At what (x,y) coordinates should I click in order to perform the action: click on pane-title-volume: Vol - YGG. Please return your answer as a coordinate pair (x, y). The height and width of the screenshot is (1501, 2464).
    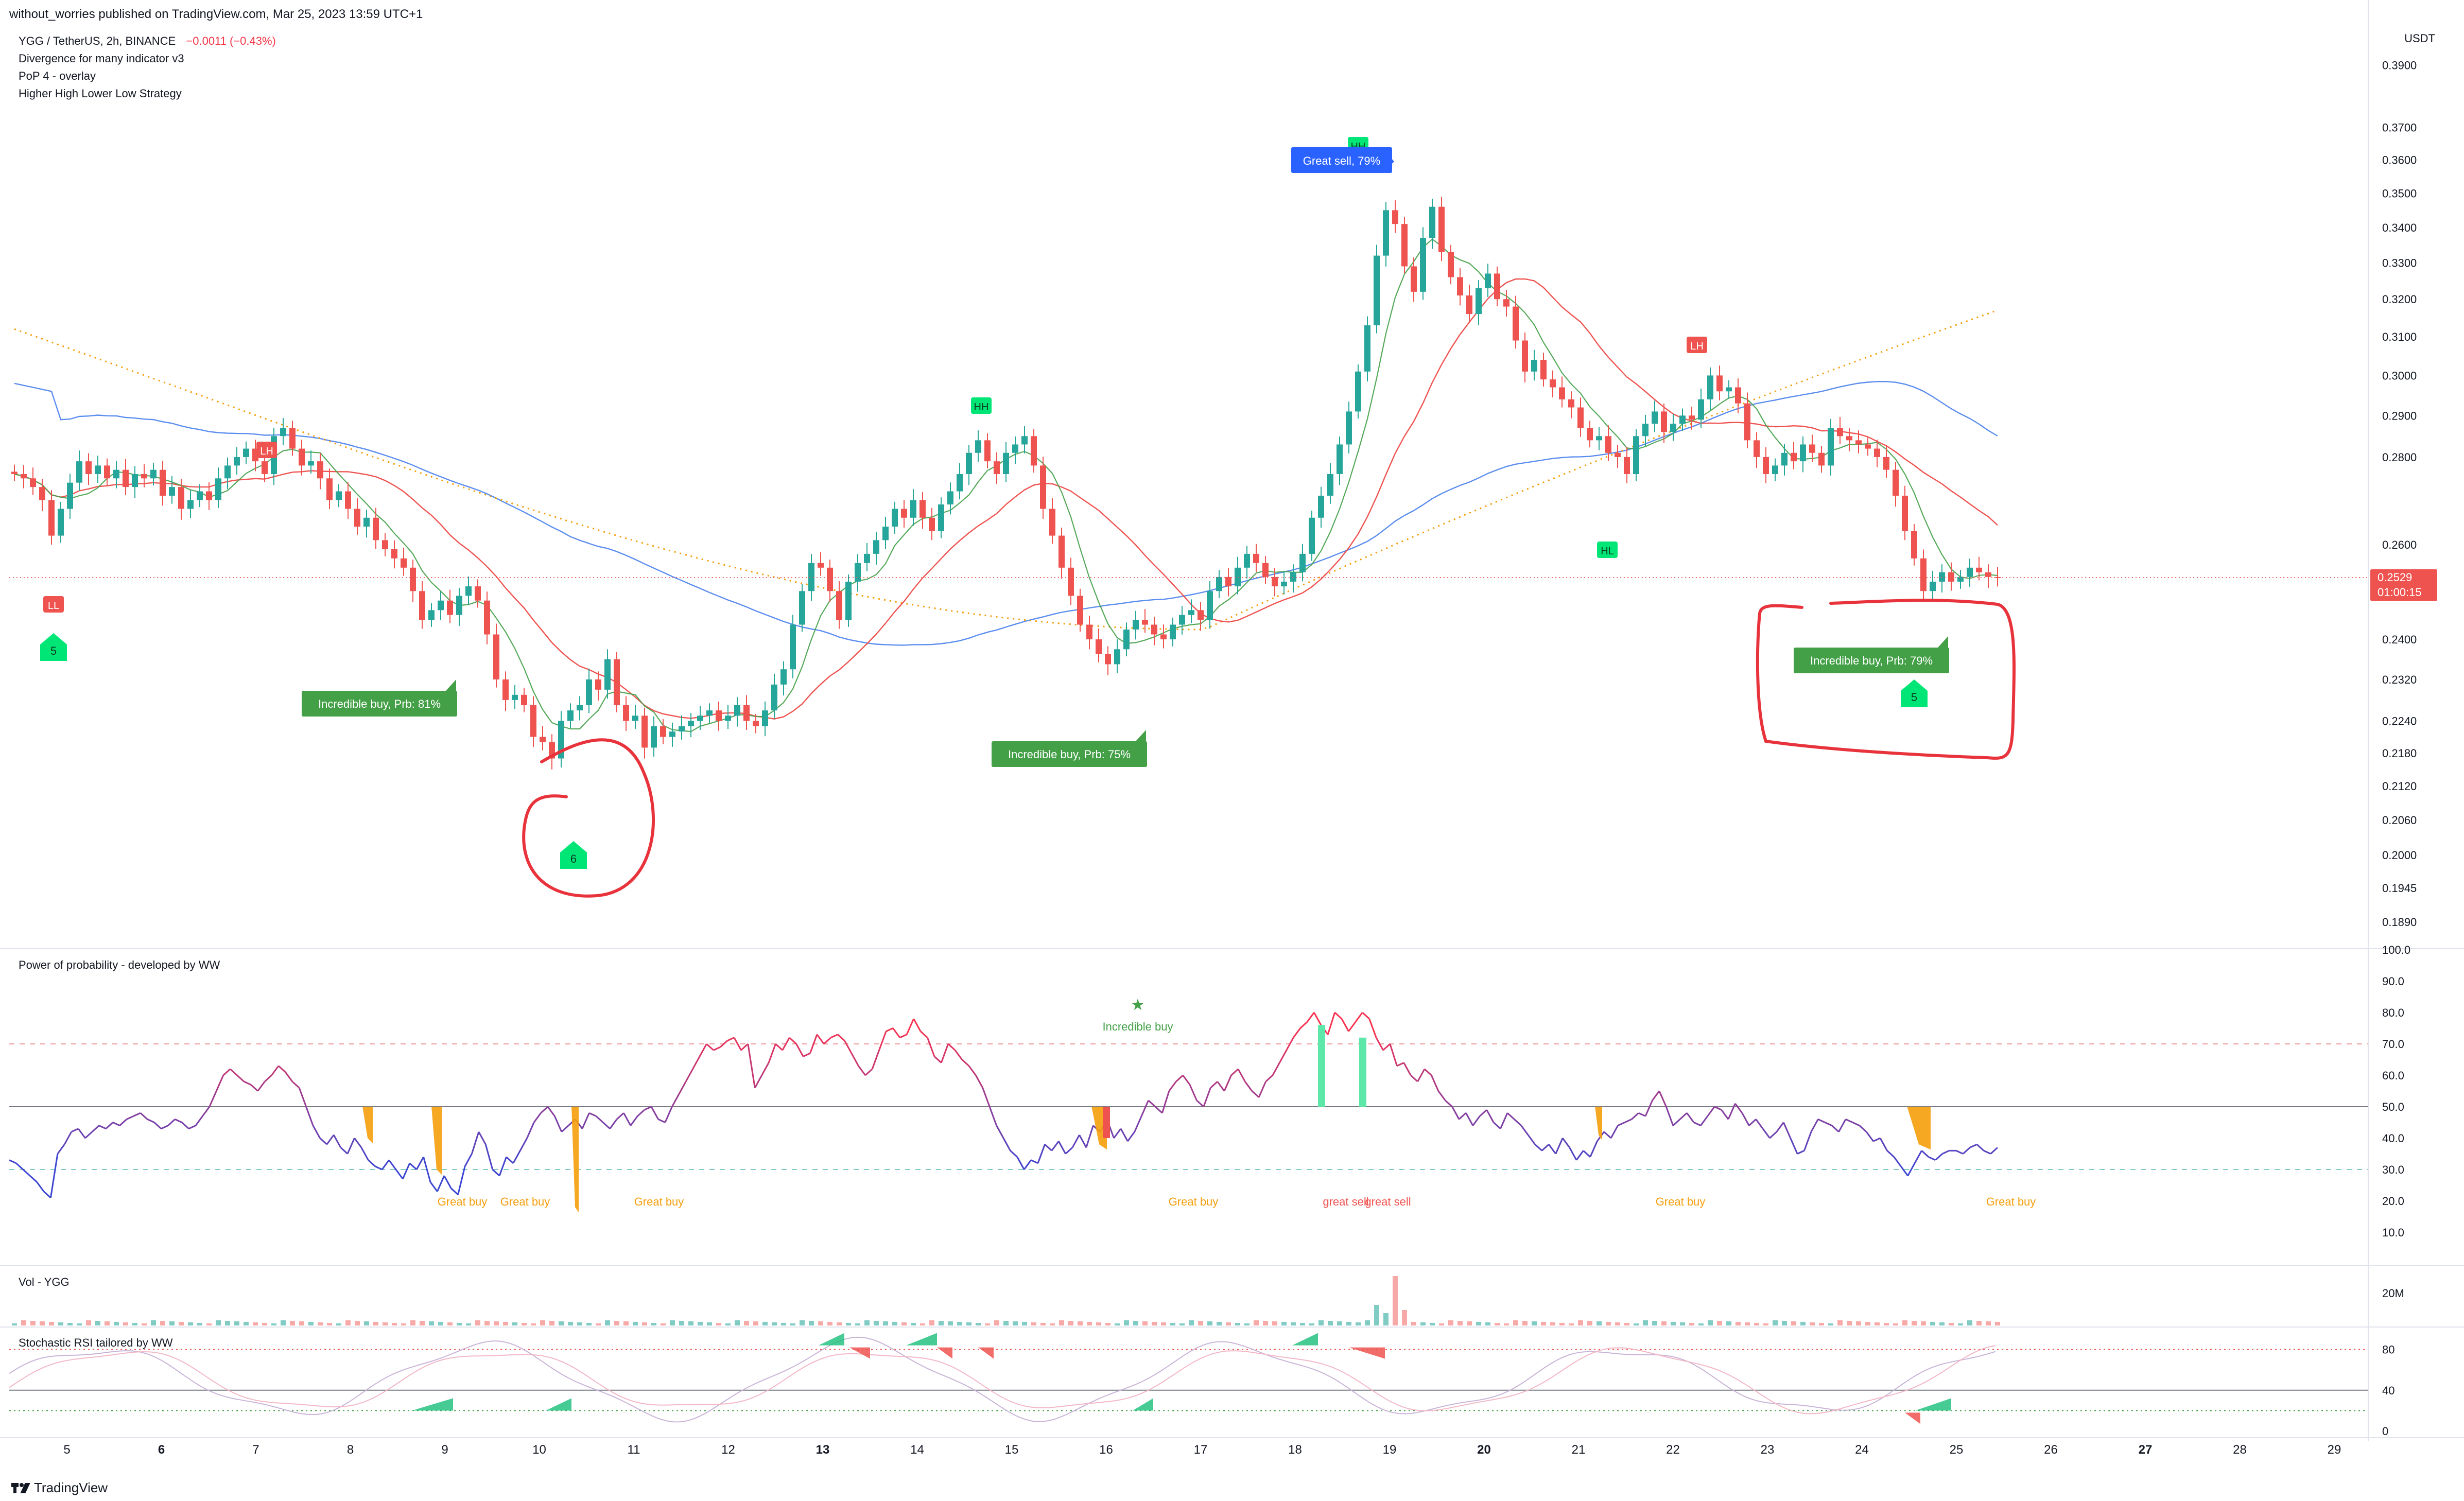
    Looking at the image, I should click on (44, 1282).